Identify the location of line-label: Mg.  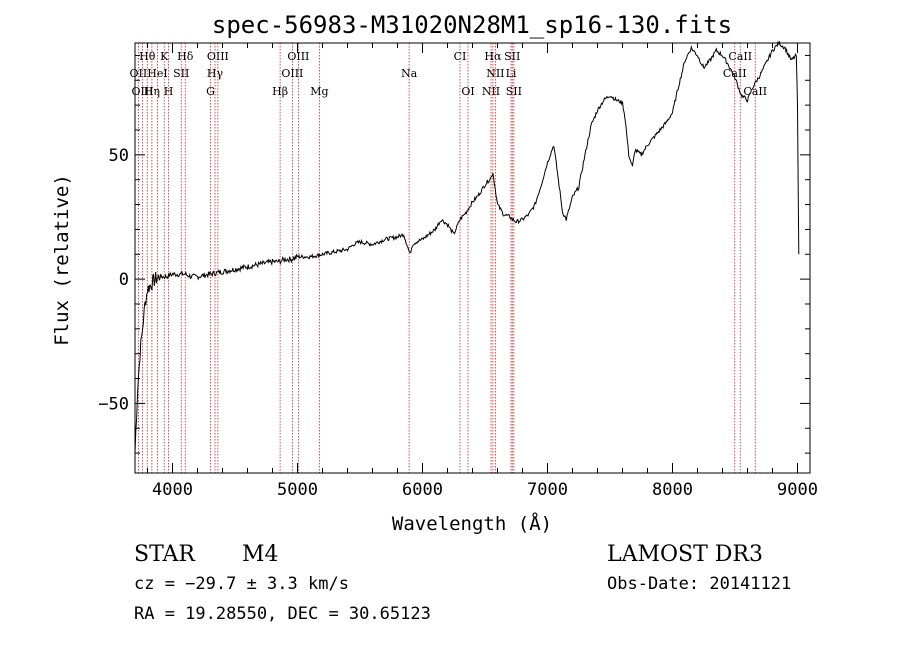
(319, 91).